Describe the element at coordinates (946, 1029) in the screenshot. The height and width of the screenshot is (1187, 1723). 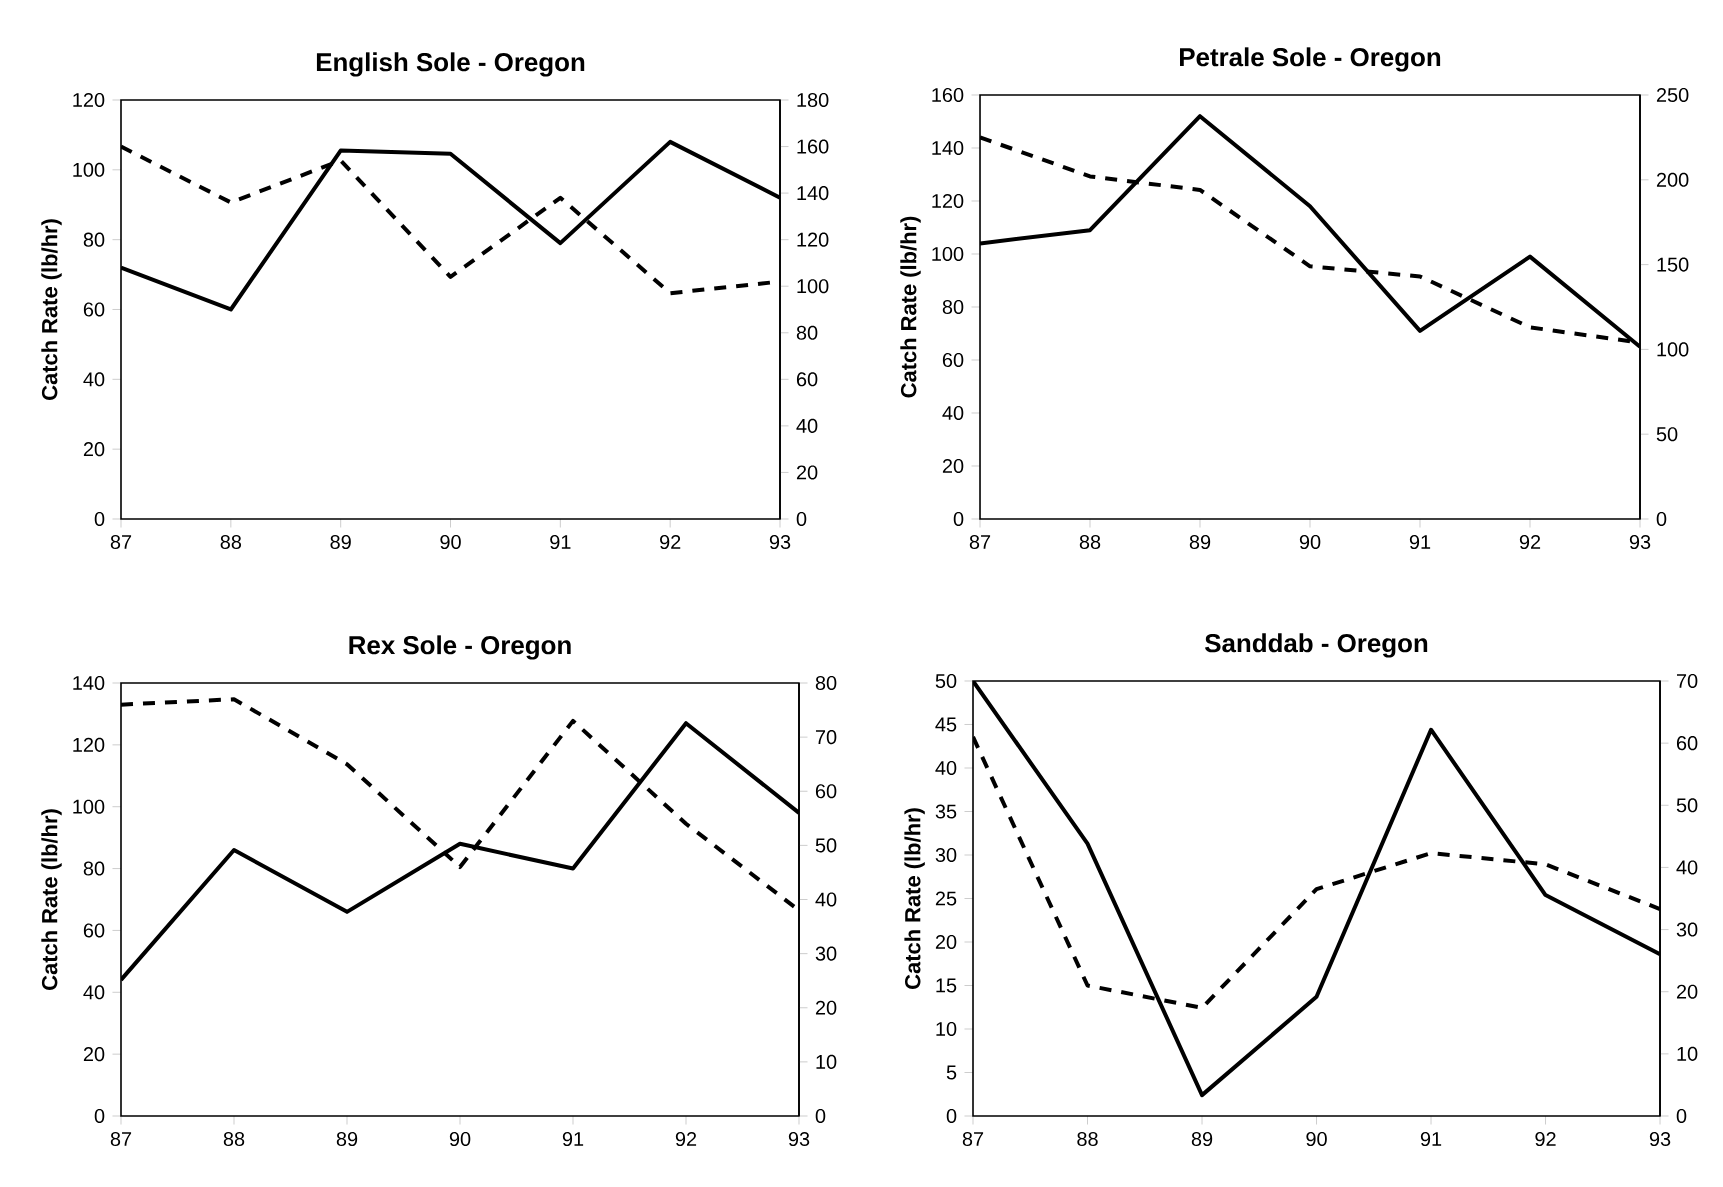
I see `y-tick-label: 10` at that location.